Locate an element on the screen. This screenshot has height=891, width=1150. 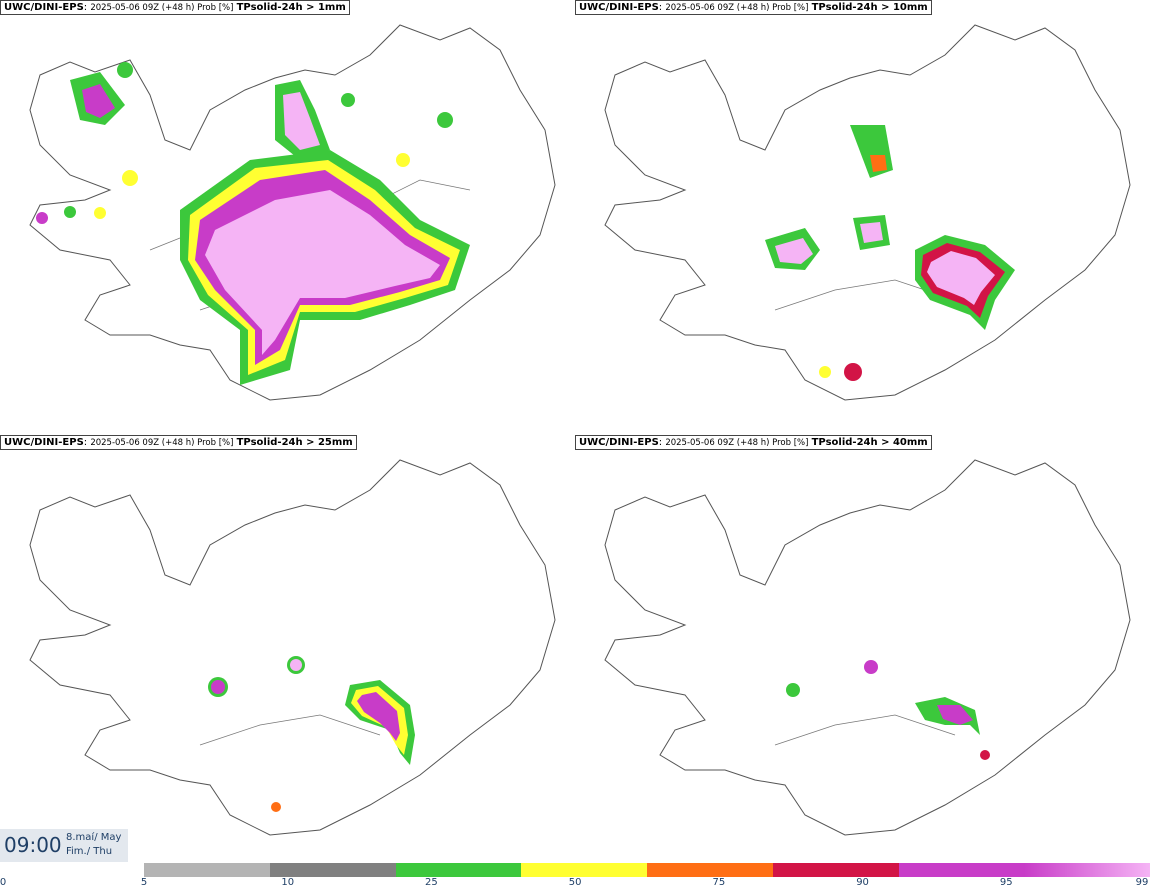
colorbar-tick: 90 is located at coordinates (862, 882).